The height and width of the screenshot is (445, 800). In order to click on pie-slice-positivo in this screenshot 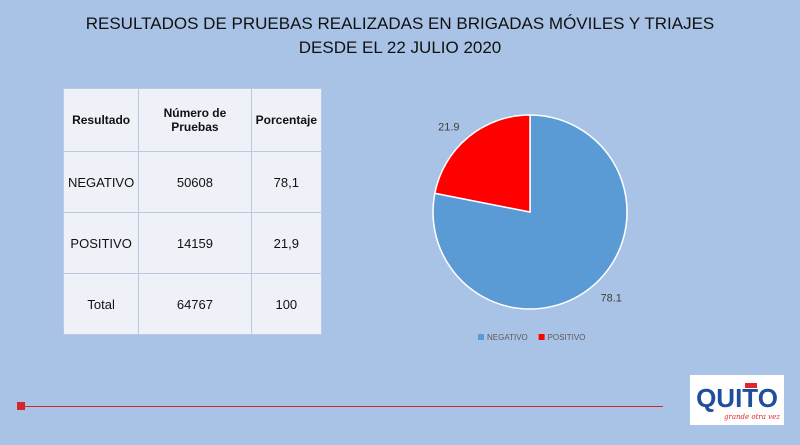, I will do `click(482, 163)`.